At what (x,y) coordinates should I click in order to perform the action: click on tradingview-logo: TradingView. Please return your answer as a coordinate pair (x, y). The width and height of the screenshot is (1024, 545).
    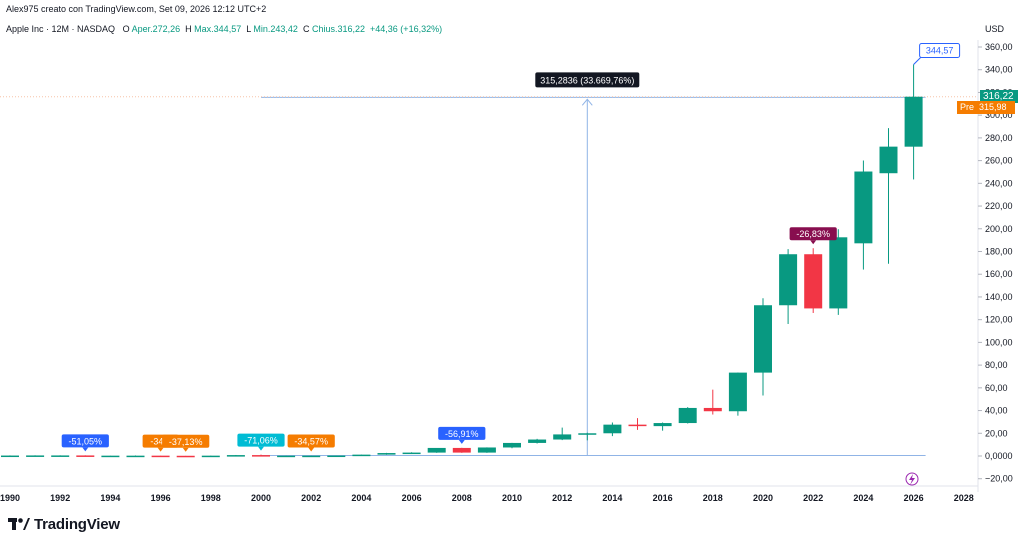
    Looking at the image, I should click on (64, 524).